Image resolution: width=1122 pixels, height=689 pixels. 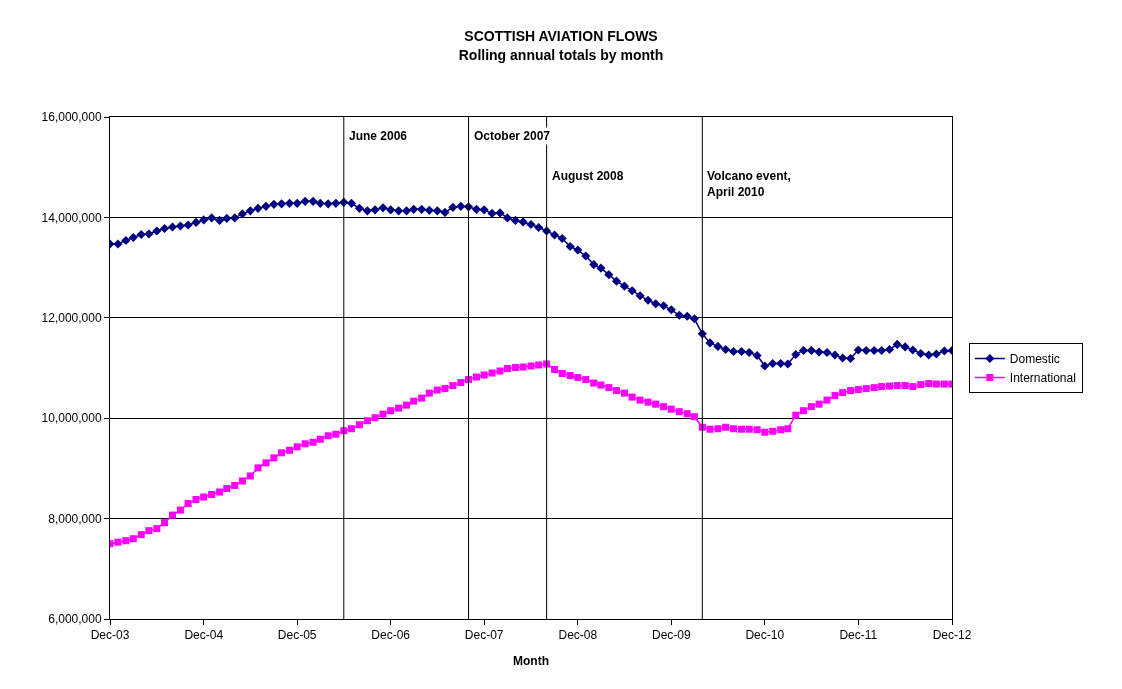 I want to click on x-tick-label: Dec-07, so click(x=484, y=635).